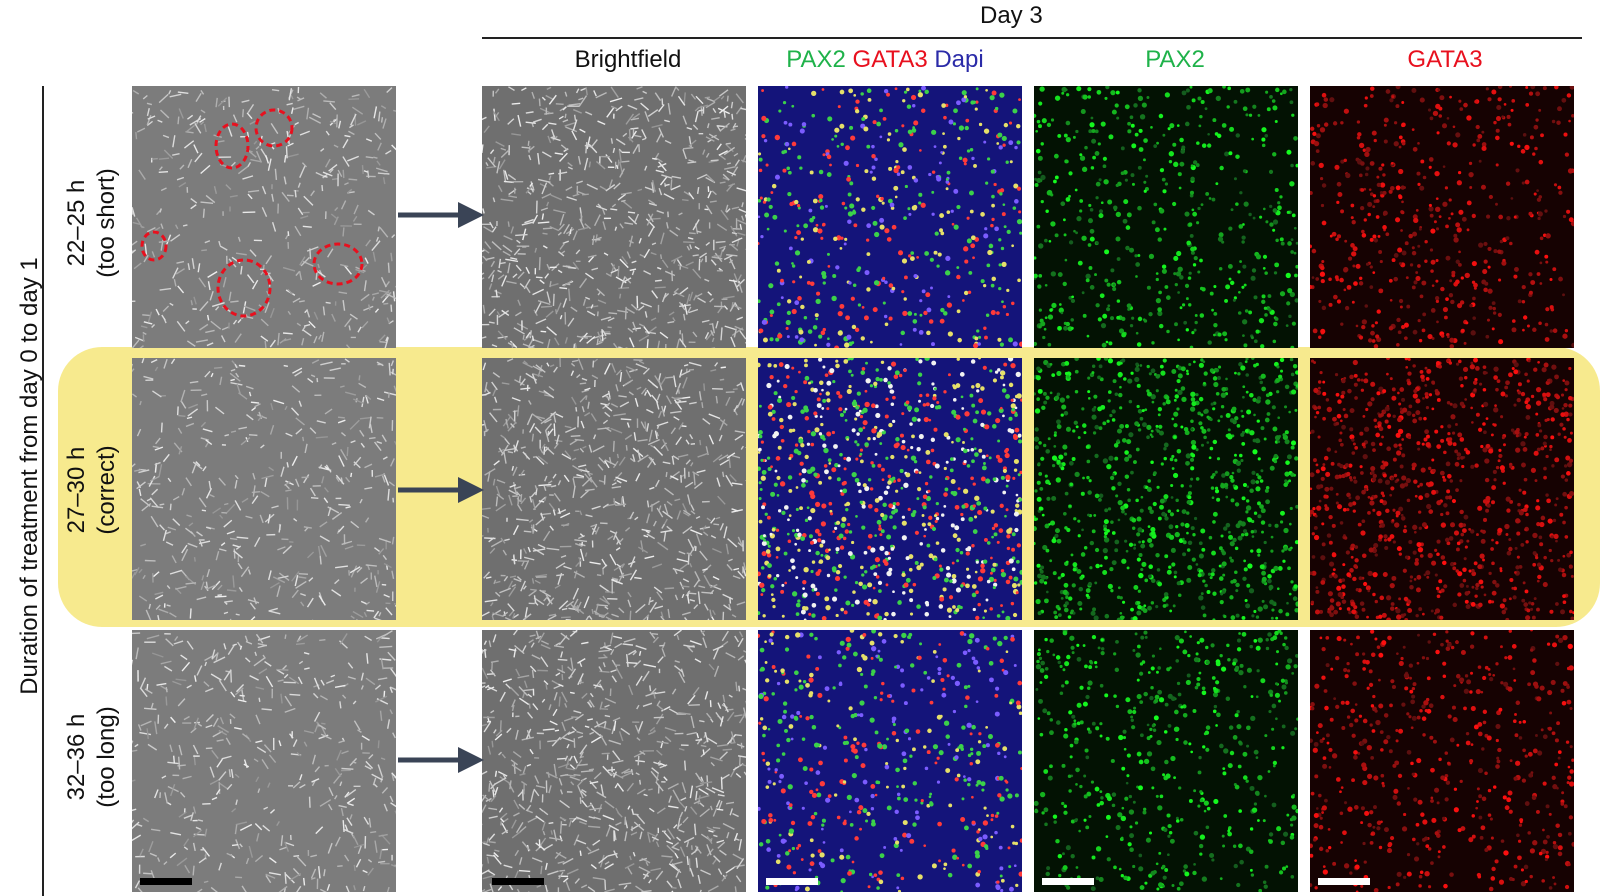 This screenshot has height=896, width=1600. Describe the element at coordinates (106, 223) in the screenshot. I see `row-label-0-line2: (too short)` at that location.